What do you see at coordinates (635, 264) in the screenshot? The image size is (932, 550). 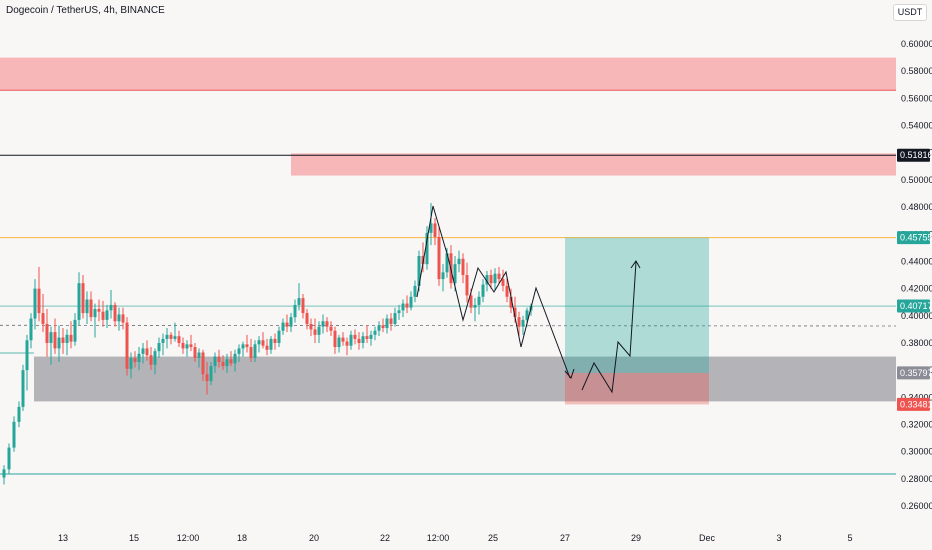 I see `projection-arrow-head` at bounding box center [635, 264].